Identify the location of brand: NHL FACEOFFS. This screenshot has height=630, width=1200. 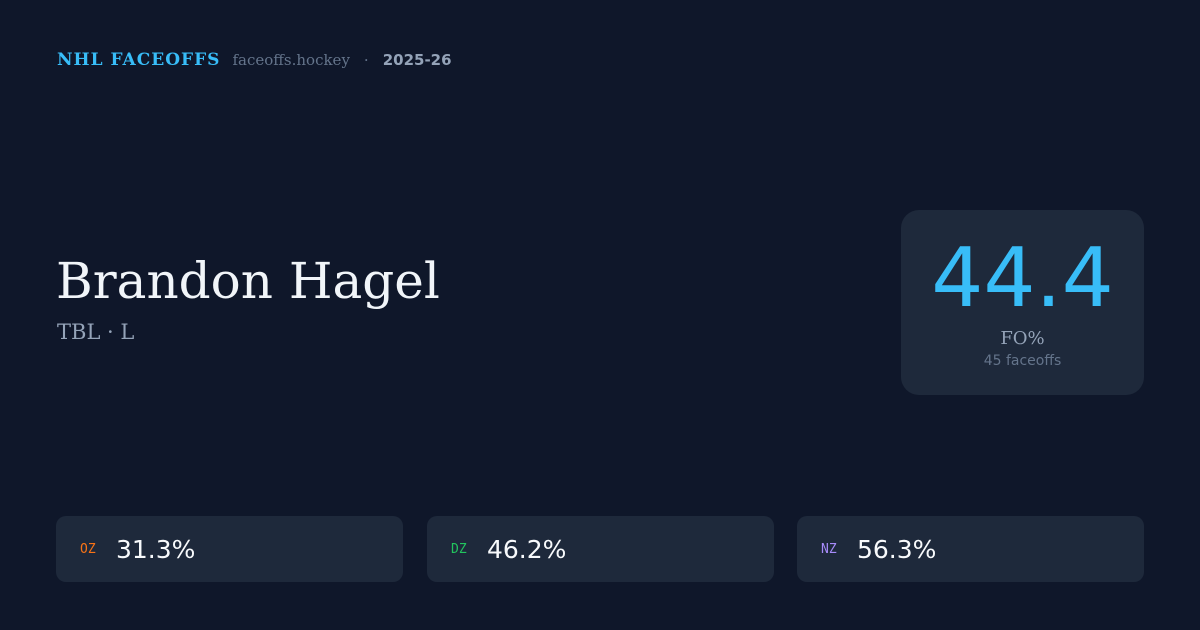
(139, 60).